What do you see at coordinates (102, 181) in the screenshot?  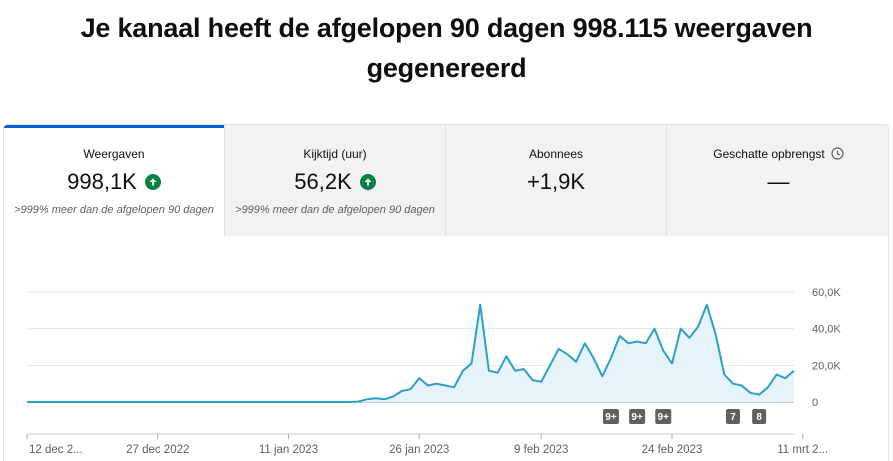 I see `tab-value: 998,1K` at bounding box center [102, 181].